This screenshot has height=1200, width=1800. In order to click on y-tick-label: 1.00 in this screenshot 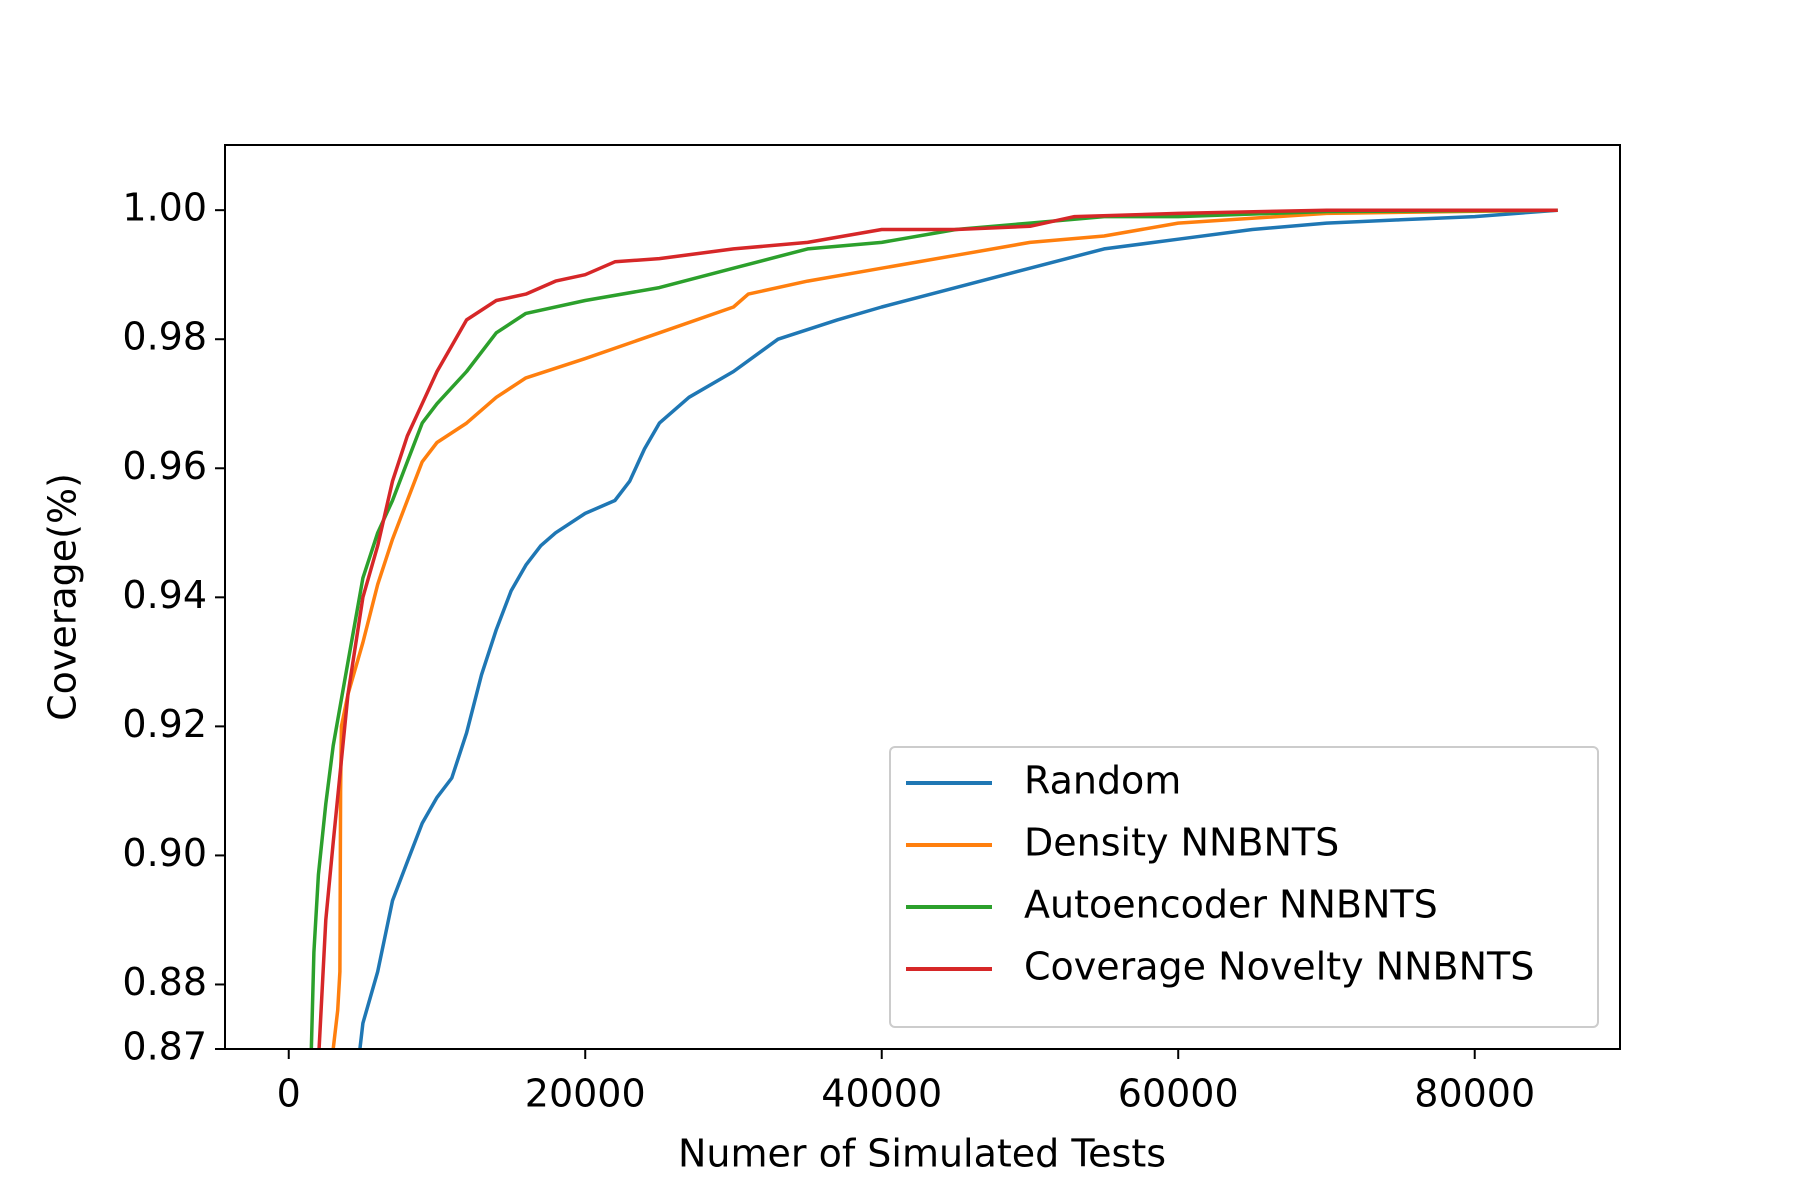, I will do `click(164, 208)`.